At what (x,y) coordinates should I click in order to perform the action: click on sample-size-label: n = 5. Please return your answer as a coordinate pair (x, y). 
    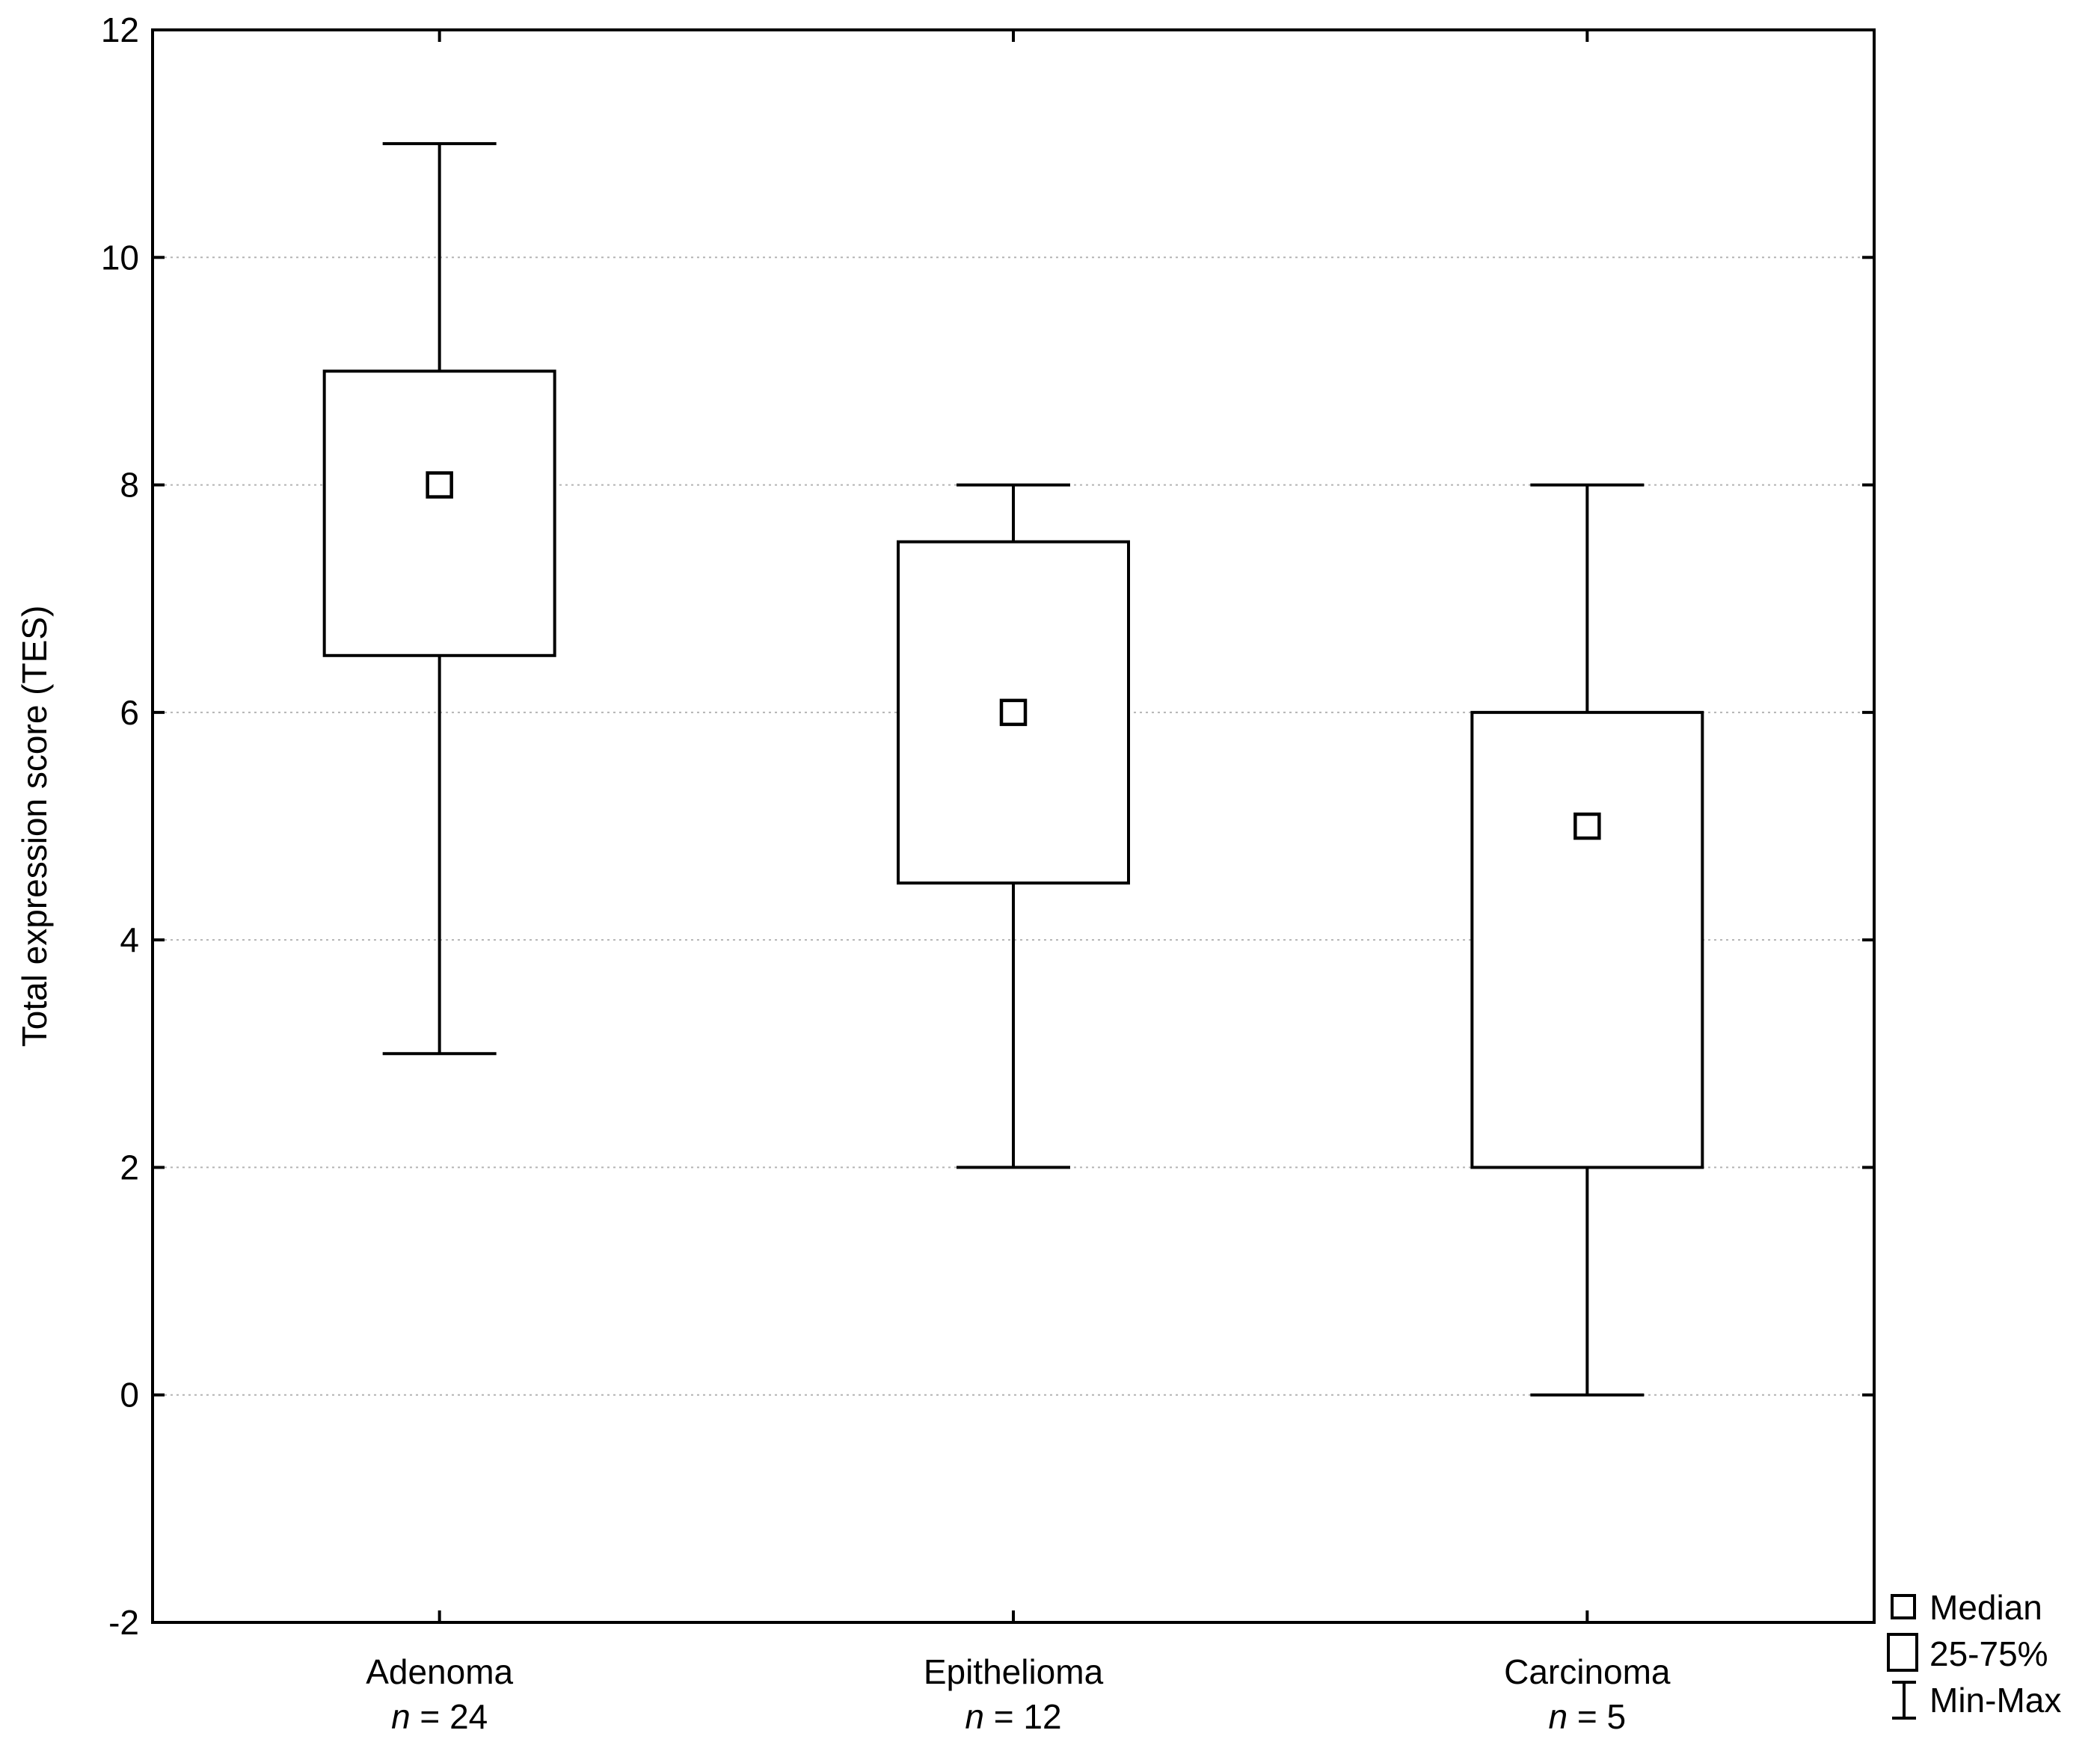
    Looking at the image, I should click on (1588, 1716).